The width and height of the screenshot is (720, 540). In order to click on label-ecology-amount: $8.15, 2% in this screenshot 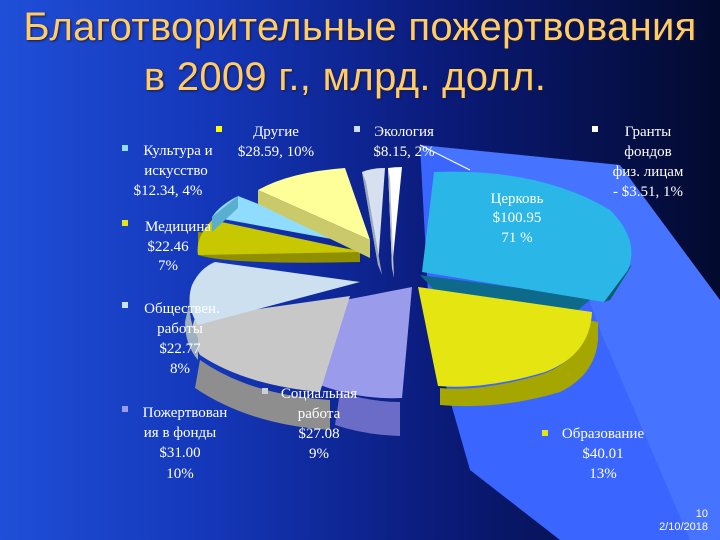, I will do `click(403, 152)`.